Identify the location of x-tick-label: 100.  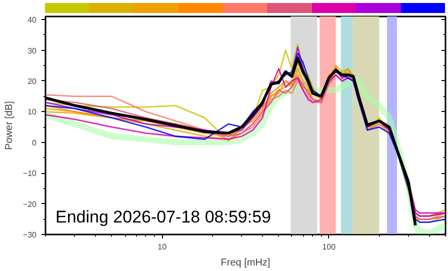
(329, 247).